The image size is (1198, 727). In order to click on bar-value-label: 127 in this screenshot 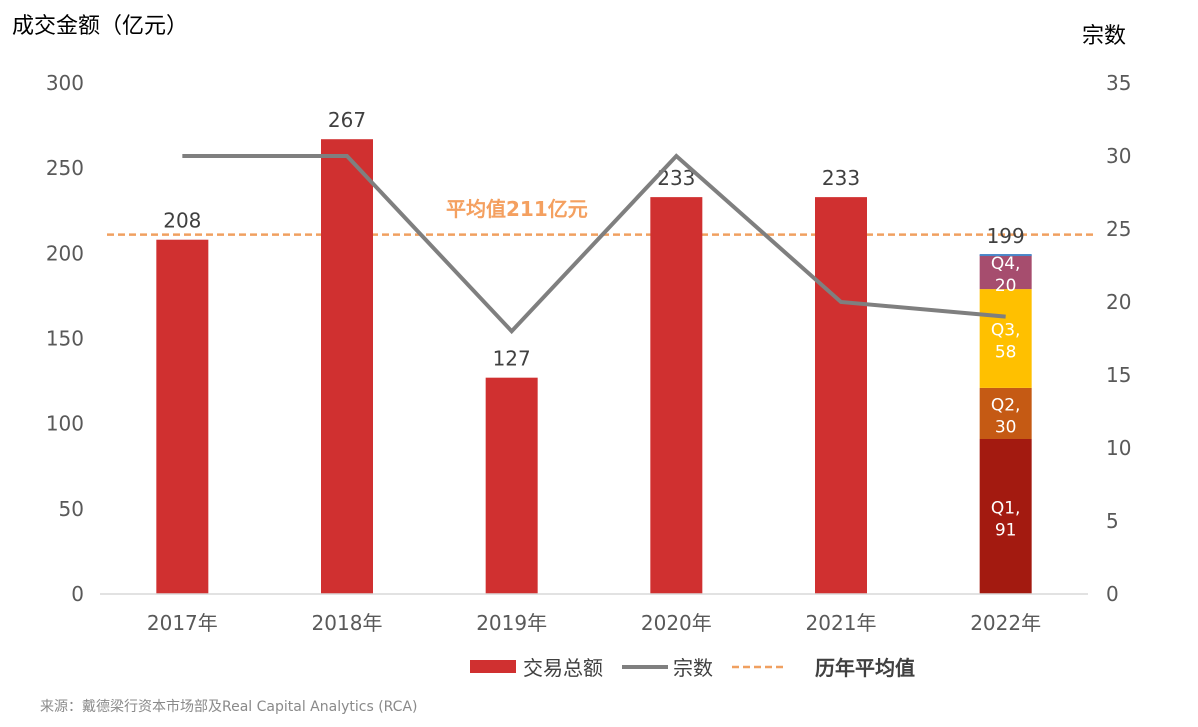, I will do `click(512, 359)`.